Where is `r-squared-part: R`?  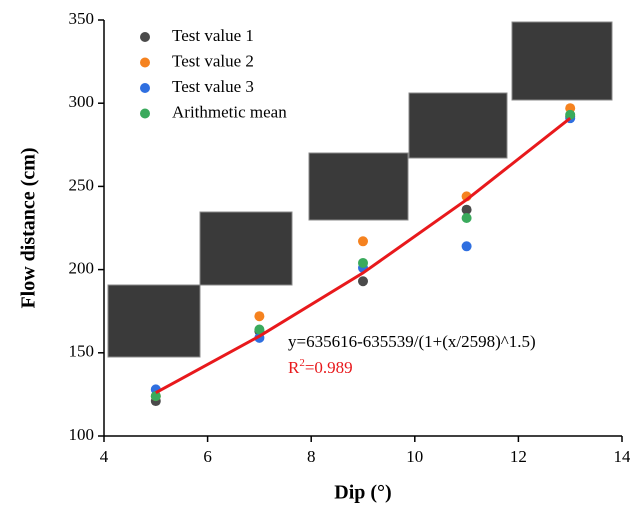
r-squared-part: R is located at coordinates (294, 367).